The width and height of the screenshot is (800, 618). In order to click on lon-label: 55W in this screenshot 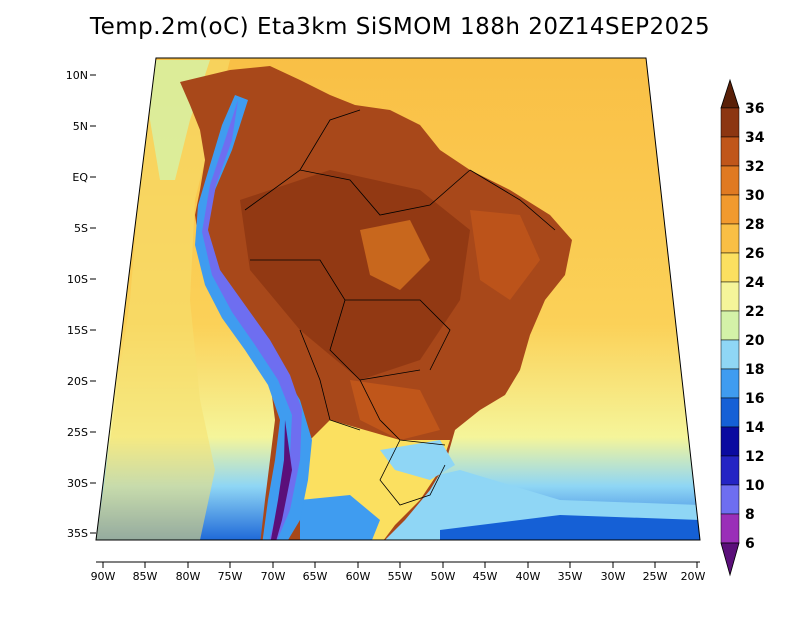, I will do `click(400, 576)`.